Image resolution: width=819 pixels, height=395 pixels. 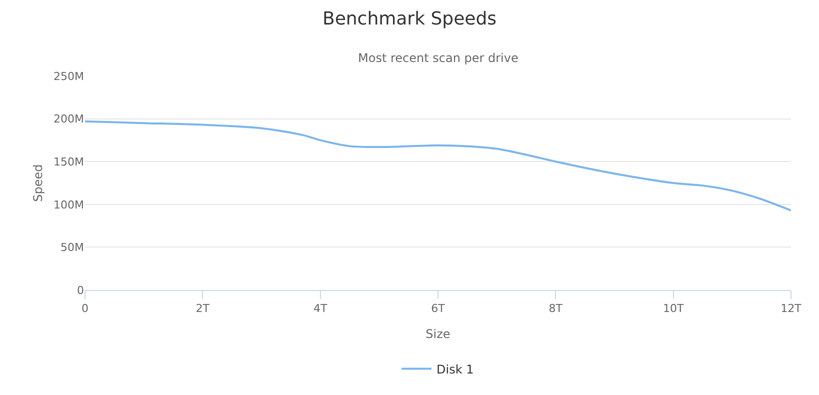 What do you see at coordinates (69, 161) in the screenshot?
I see `y-tick-label: 150M` at bounding box center [69, 161].